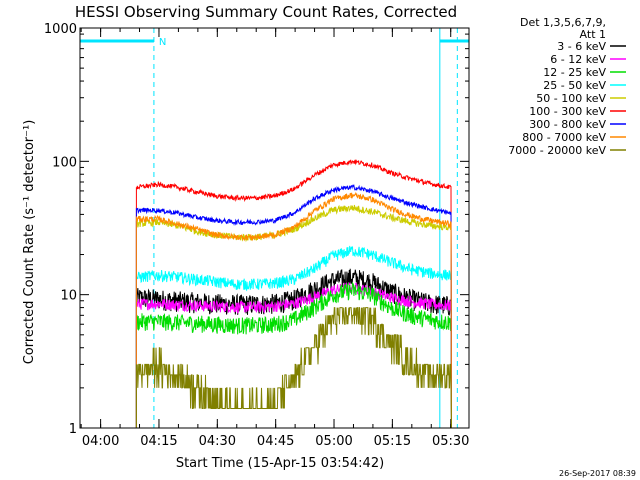 The width and height of the screenshot is (640, 480). What do you see at coordinates (597, 473) in the screenshot?
I see `footer-timestamp: 26-Sep-2017 08:39` at bounding box center [597, 473].